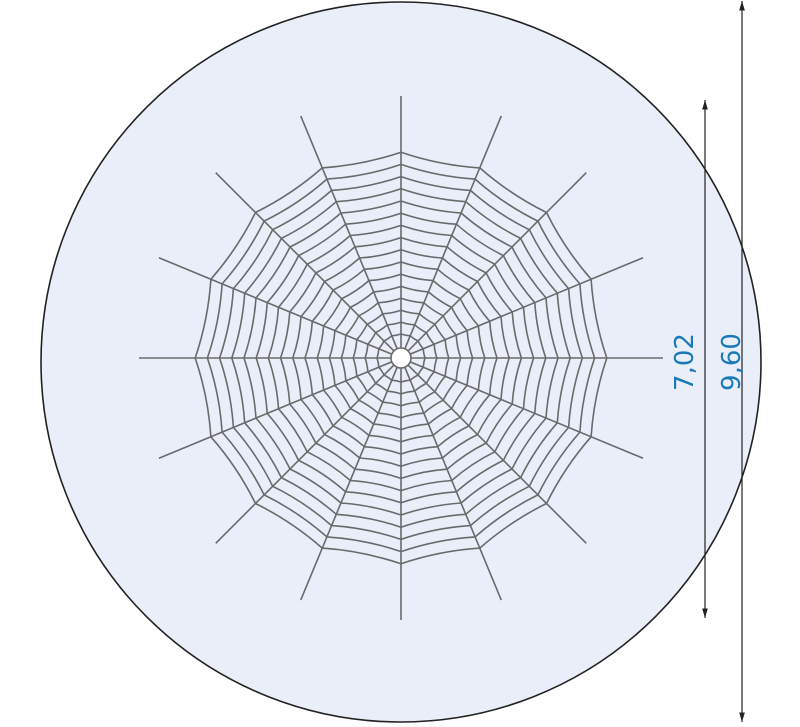 The image size is (800, 727). What do you see at coordinates (685, 362) in the screenshot?
I see `dimension-label: 7,02` at bounding box center [685, 362].